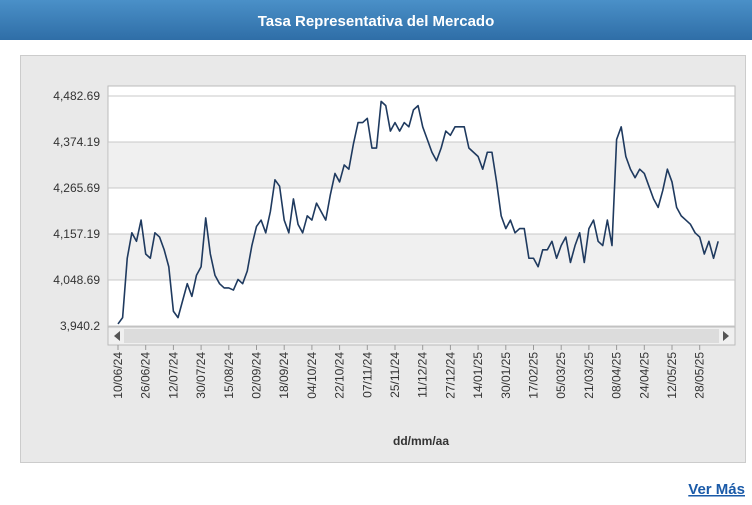  I want to click on x-tick-label: 22/10/24, so click(340, 375).